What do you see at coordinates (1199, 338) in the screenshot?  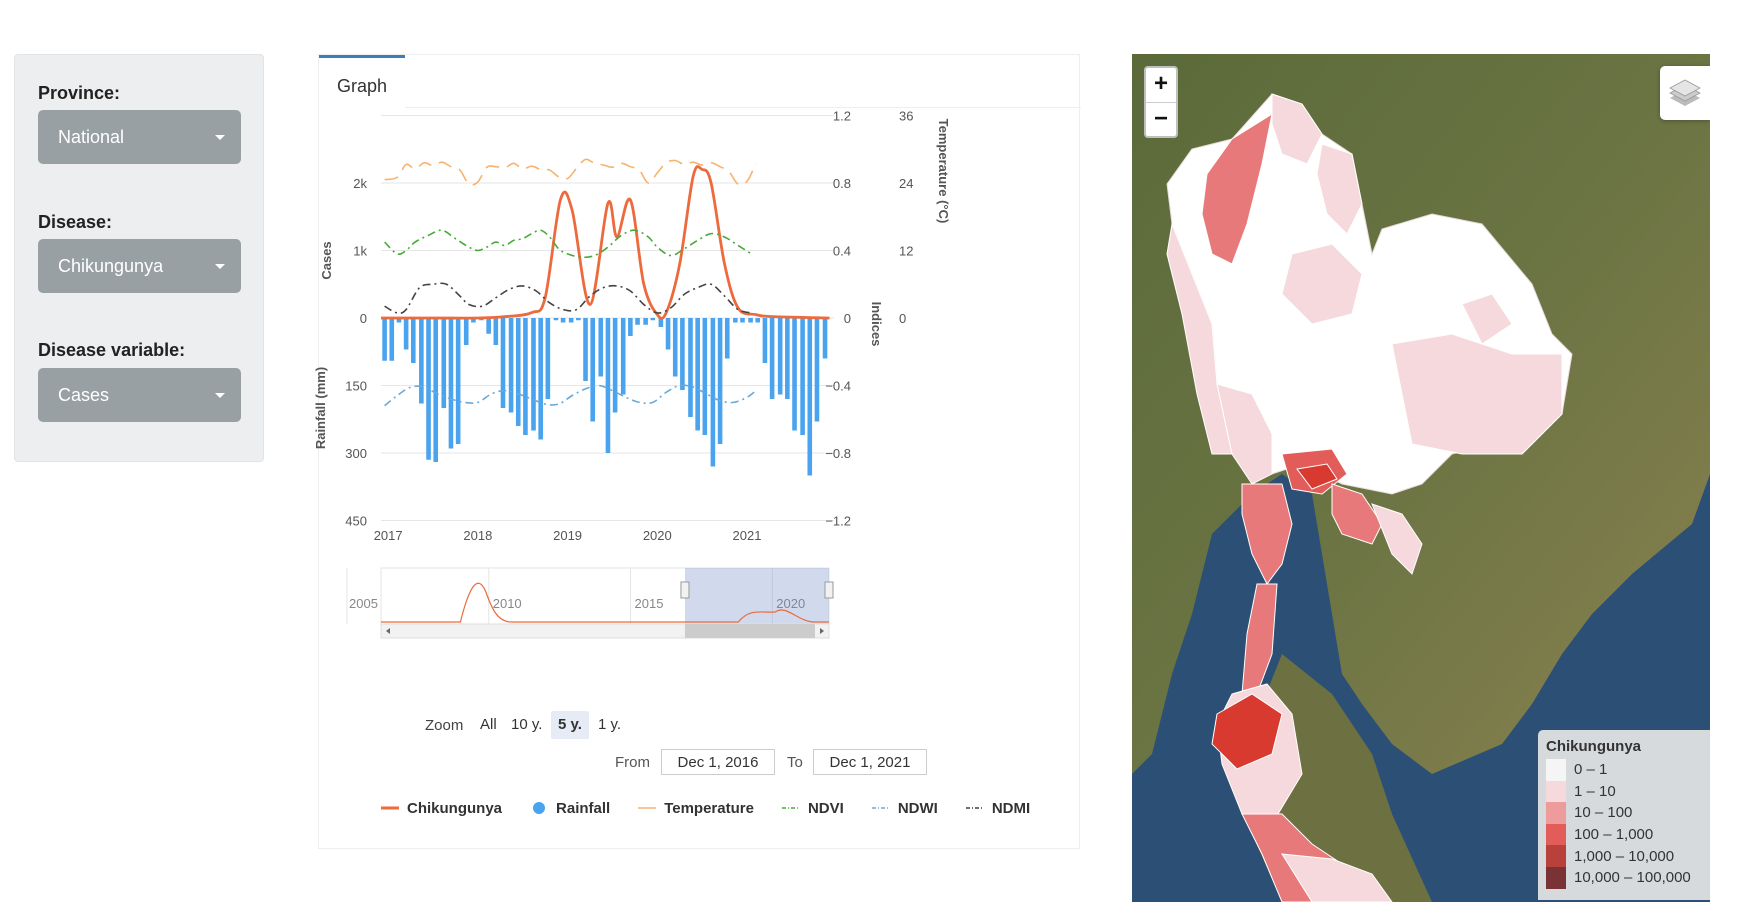 I see `region-northwest` at bounding box center [1199, 338].